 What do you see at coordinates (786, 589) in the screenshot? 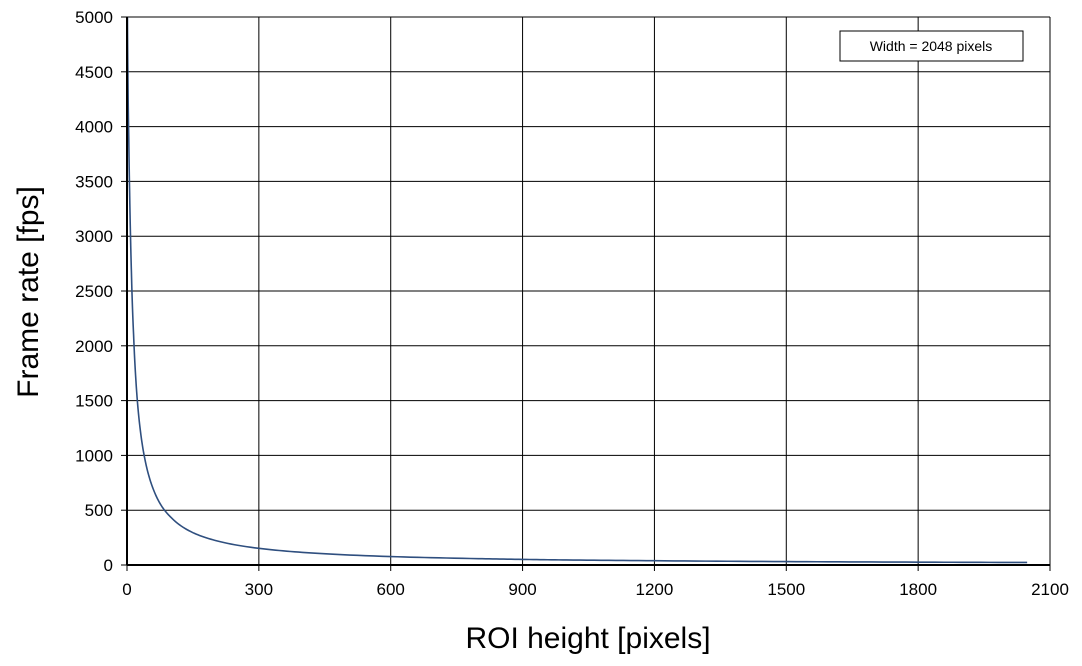
I see `x-tick-label: 1500` at bounding box center [786, 589].